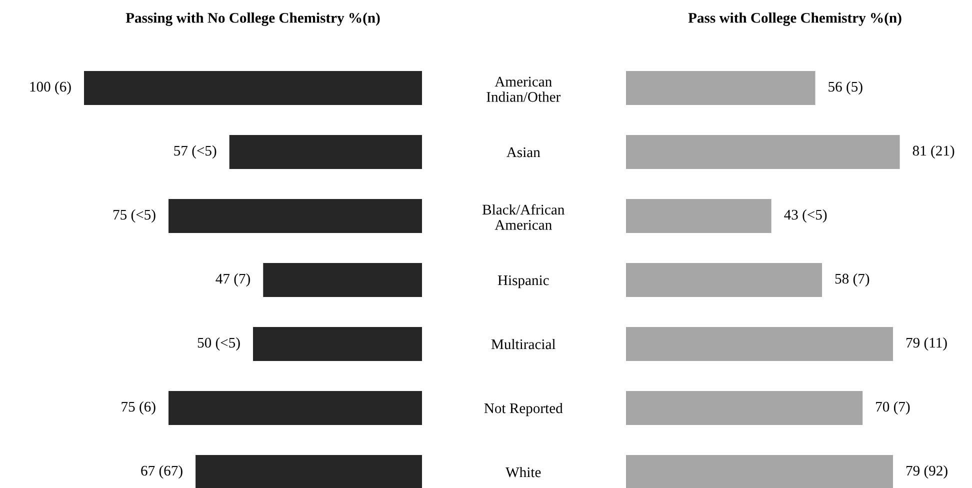 This screenshot has height=488, width=972. Describe the element at coordinates (50, 88) in the screenshot. I see `data-label: 100 (6)` at that location.